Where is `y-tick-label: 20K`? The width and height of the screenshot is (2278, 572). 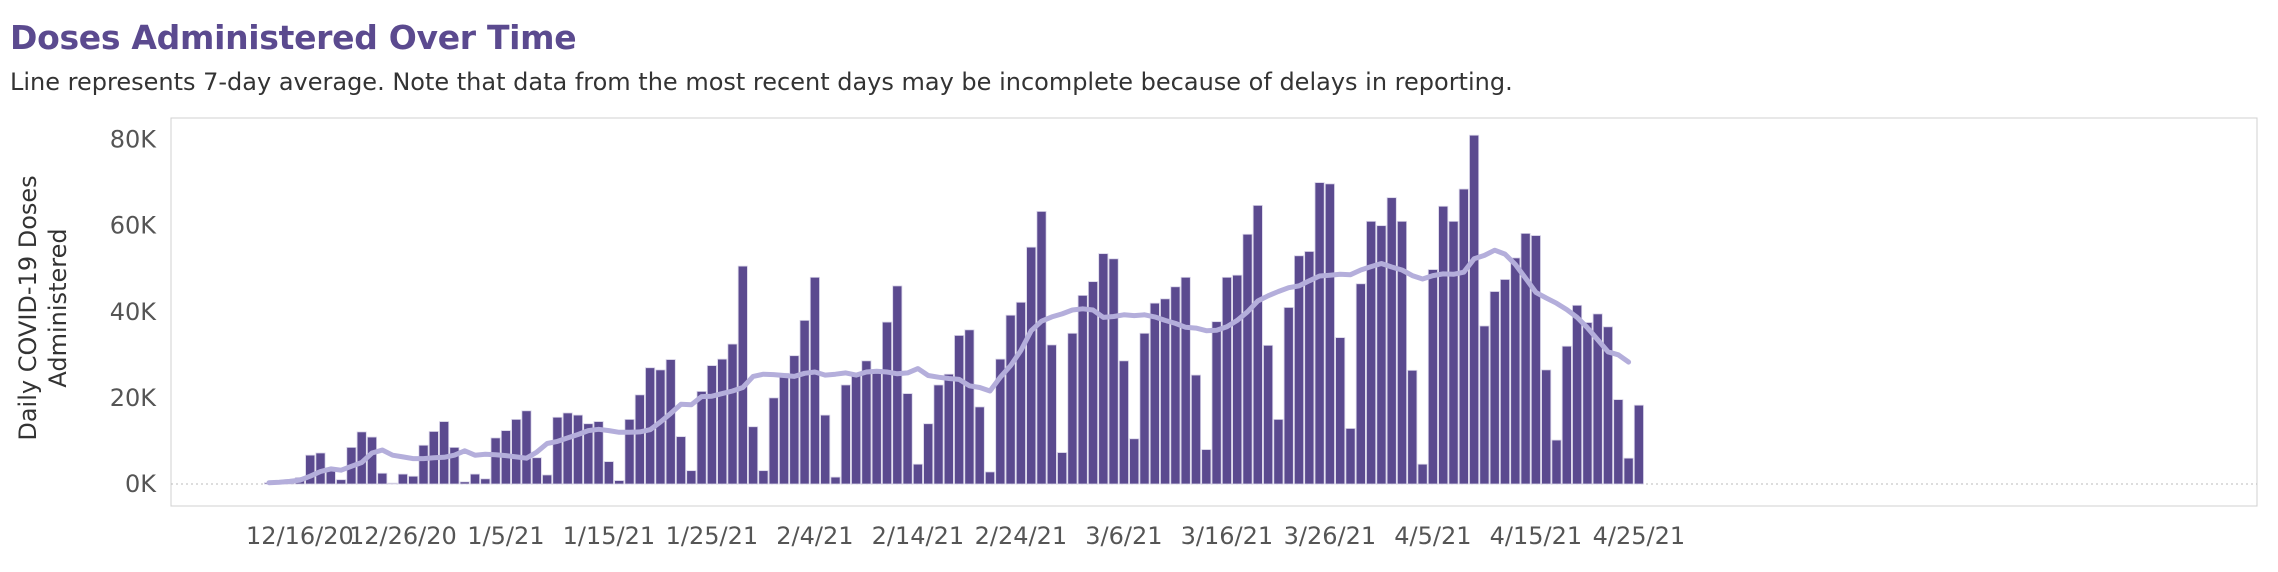
y-tick-label: 20K is located at coordinates (134, 398).